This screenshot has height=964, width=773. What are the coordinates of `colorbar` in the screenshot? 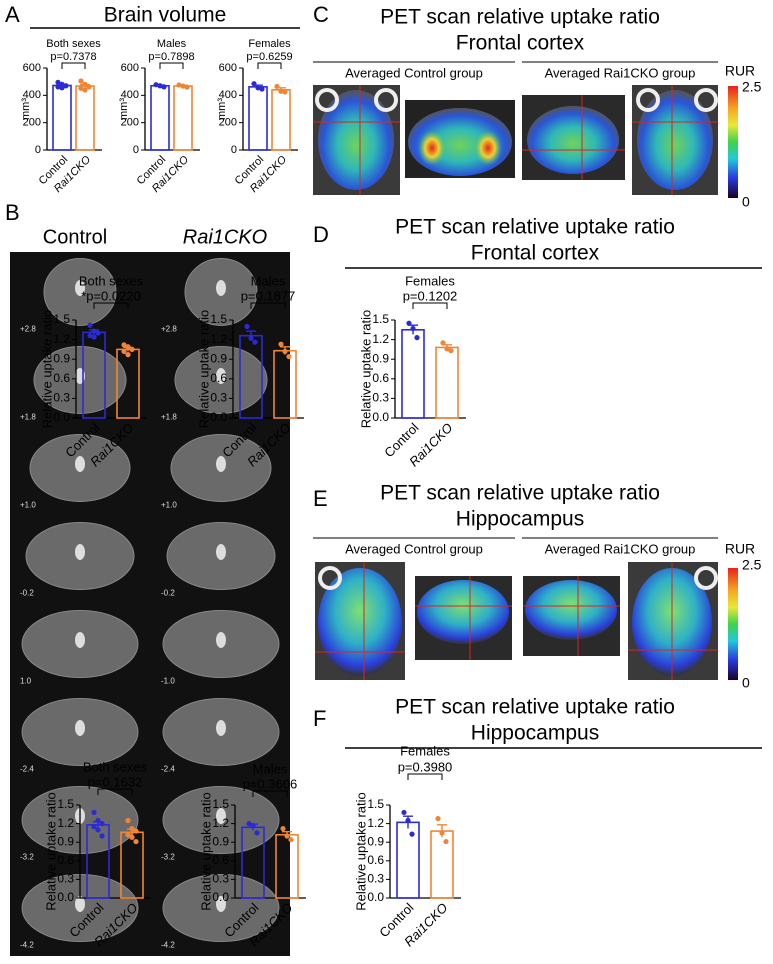 It's located at (733, 624).